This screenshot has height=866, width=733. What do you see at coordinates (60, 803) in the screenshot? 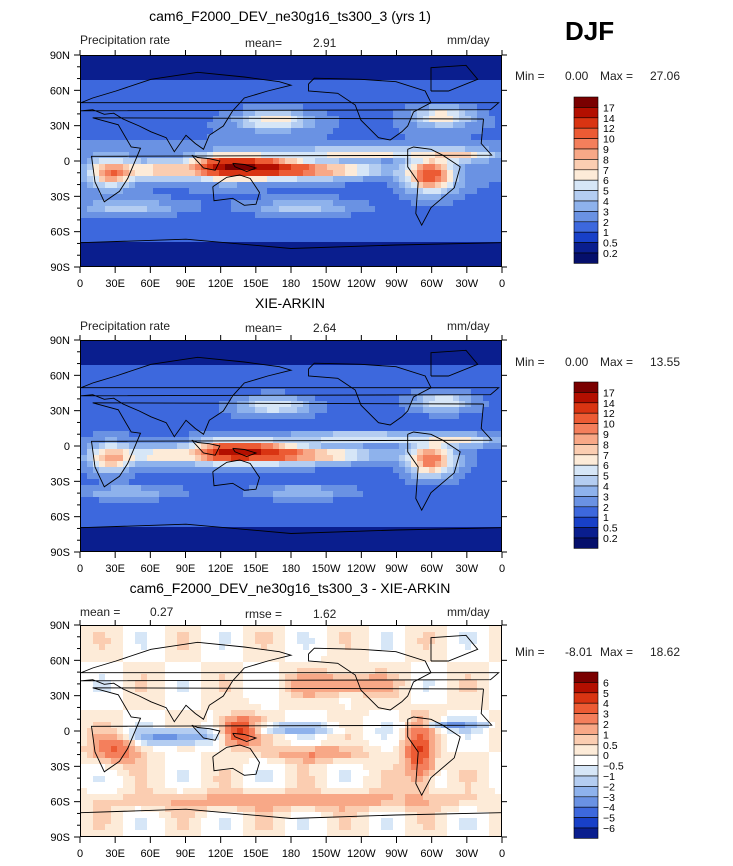
I see `lat-tick-label: 60S` at bounding box center [60, 803].